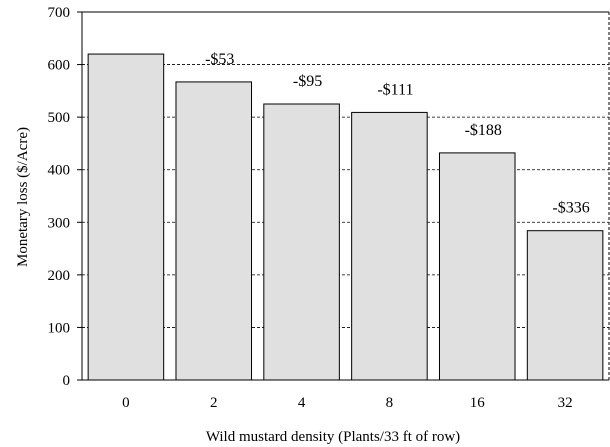 Image resolution: width=610 pixels, height=447 pixels. What do you see at coordinates (302, 403) in the screenshot?
I see `x-tick-label: 4` at bounding box center [302, 403].